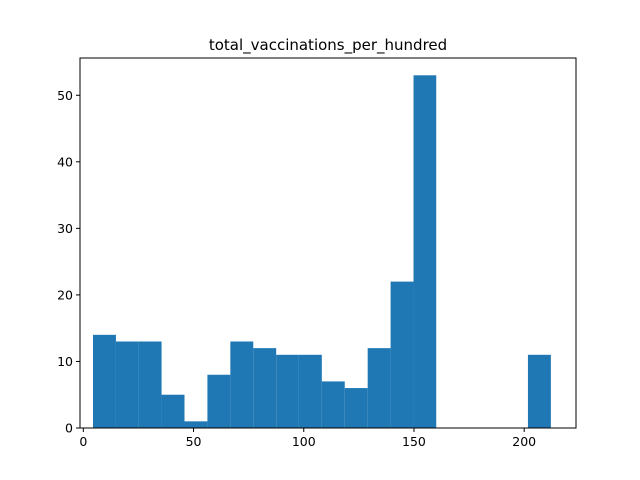 Image resolution: width=640 pixels, height=480 pixels. I want to click on y-tick-label: 50, so click(65, 95).